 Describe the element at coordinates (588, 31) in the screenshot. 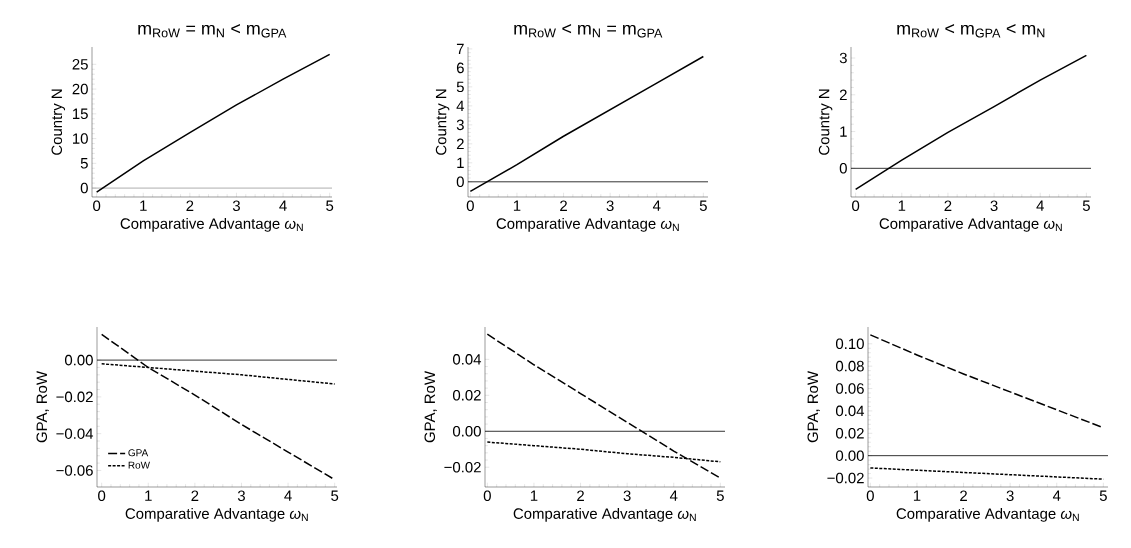

I see `chart-title: m$_{RoW}$ < m$_{N}$ = m$_{GPA}$` at that location.